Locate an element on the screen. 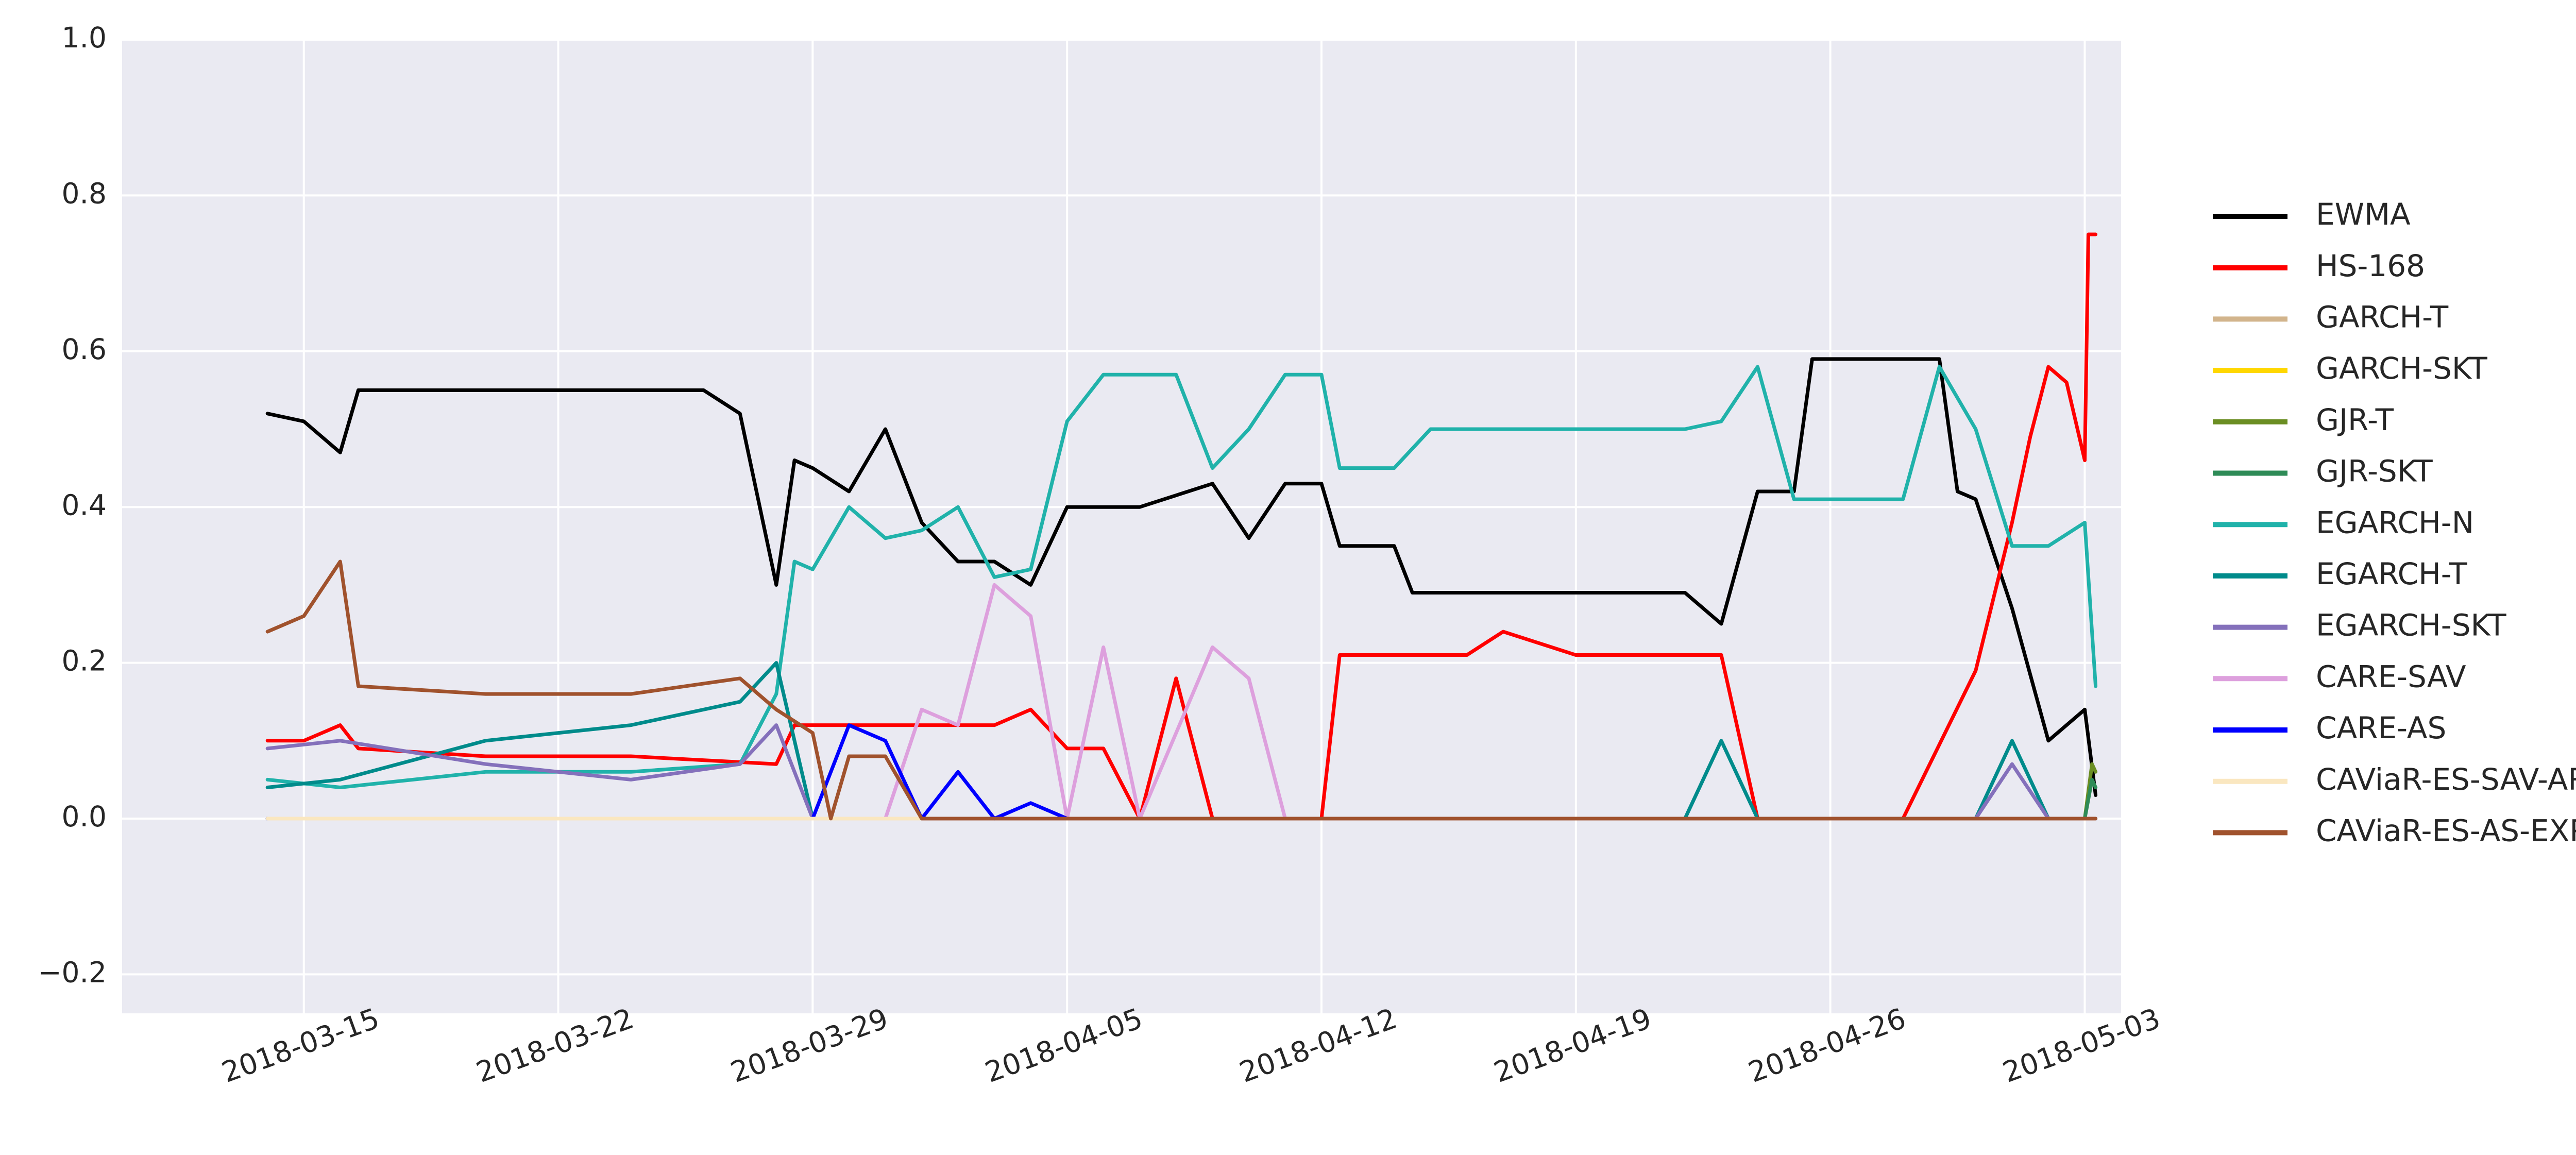 The width and height of the screenshot is (2576, 1155). legend-label: CARE-SAV is located at coordinates (2391, 676).